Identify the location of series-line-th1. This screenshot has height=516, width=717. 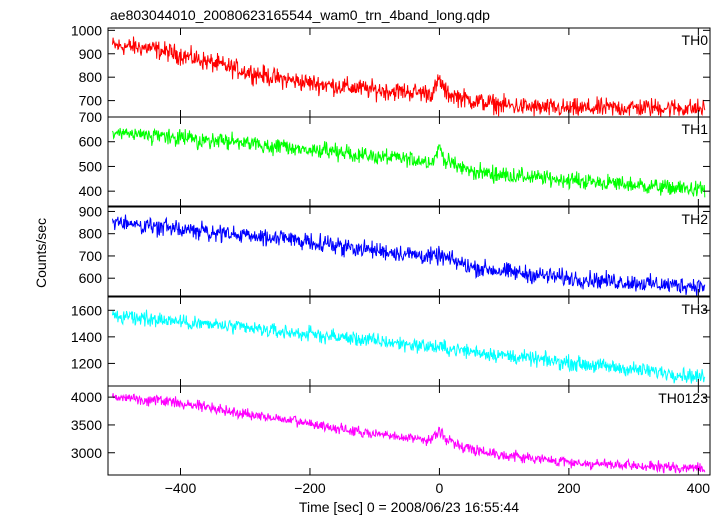
(409, 162).